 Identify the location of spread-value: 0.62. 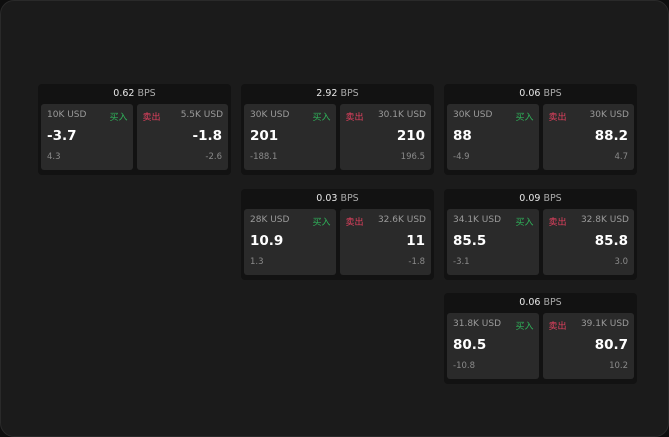
(124, 93).